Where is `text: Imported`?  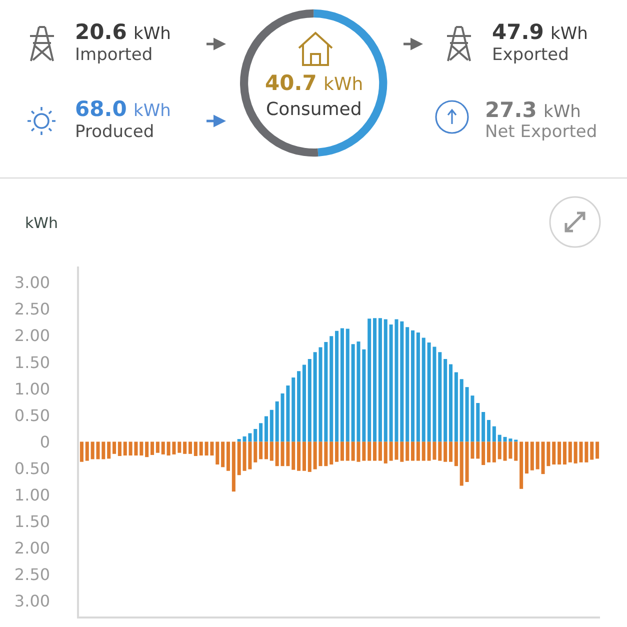 text: Imported is located at coordinates (114, 55).